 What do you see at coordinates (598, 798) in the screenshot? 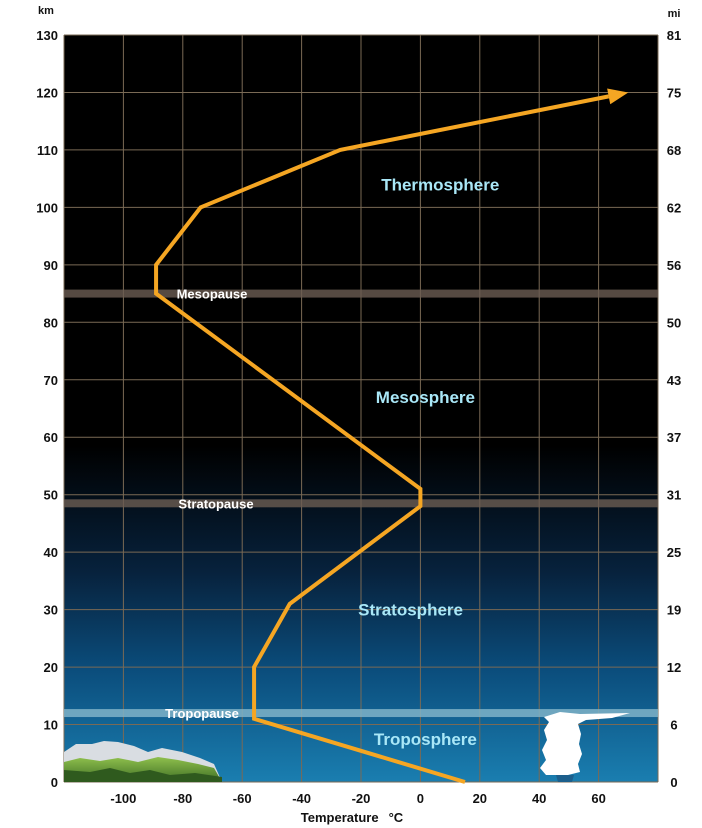
I see `x-tick-label: 60` at bounding box center [598, 798].